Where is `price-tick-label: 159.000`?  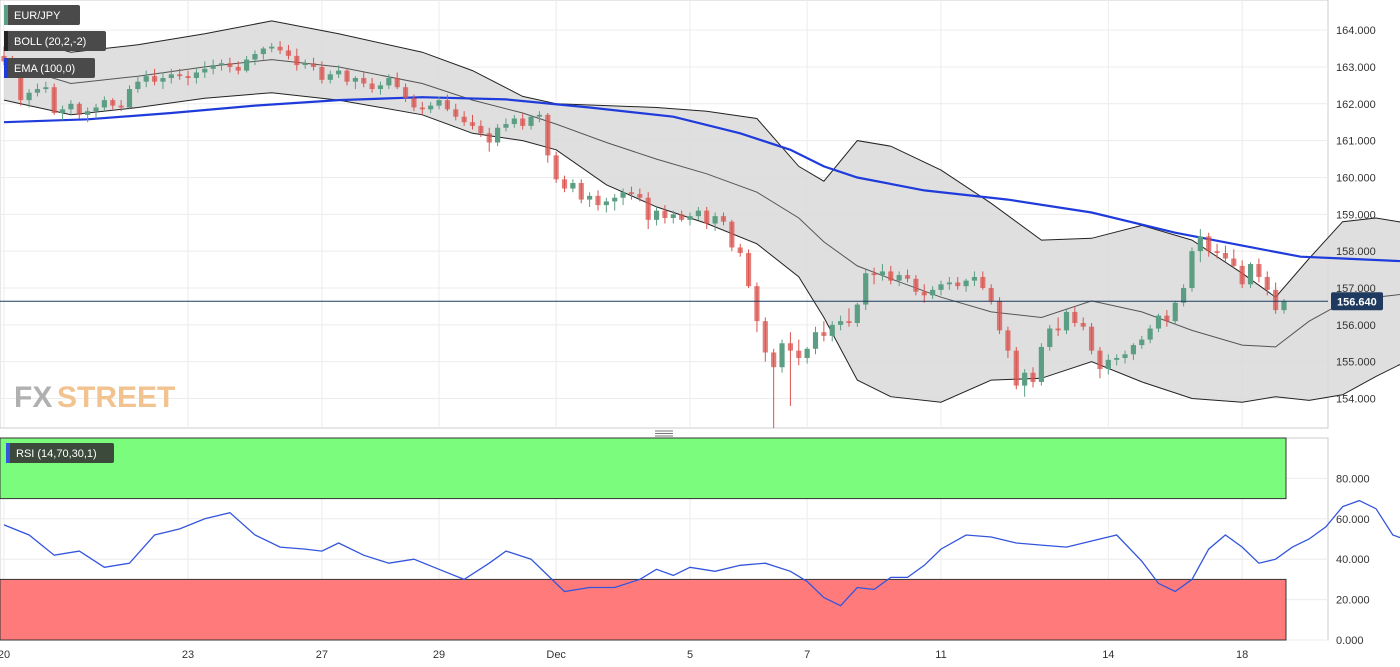
price-tick-label: 159.000 is located at coordinates (1356, 215).